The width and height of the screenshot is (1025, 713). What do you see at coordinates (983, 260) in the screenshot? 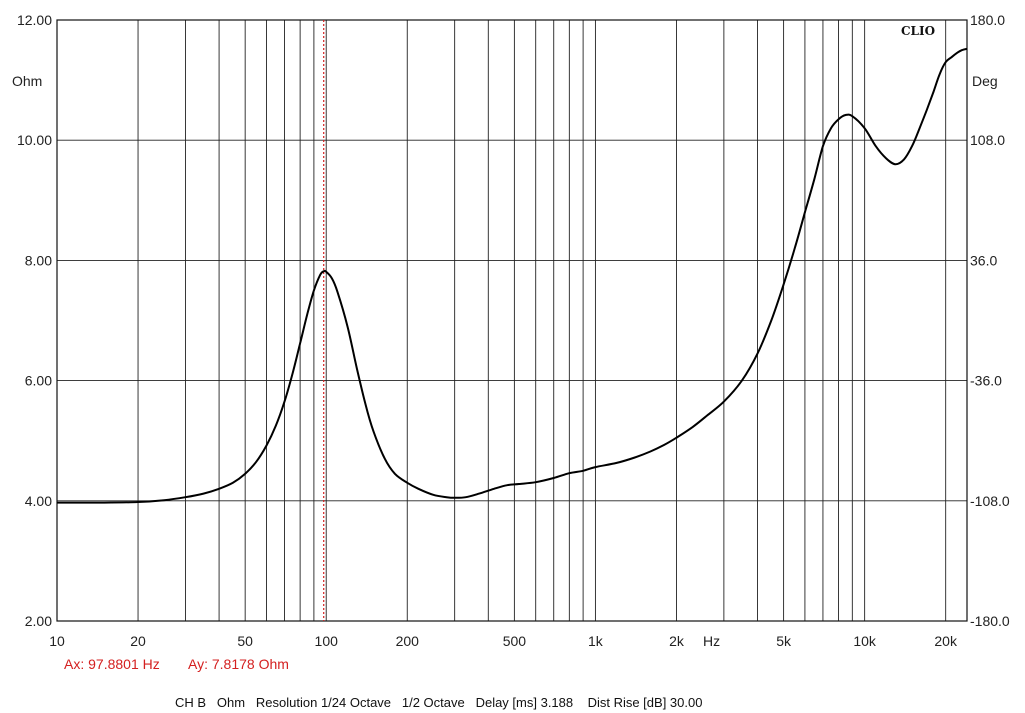
I see `y-right-tick-label: 36.0` at bounding box center [983, 260].